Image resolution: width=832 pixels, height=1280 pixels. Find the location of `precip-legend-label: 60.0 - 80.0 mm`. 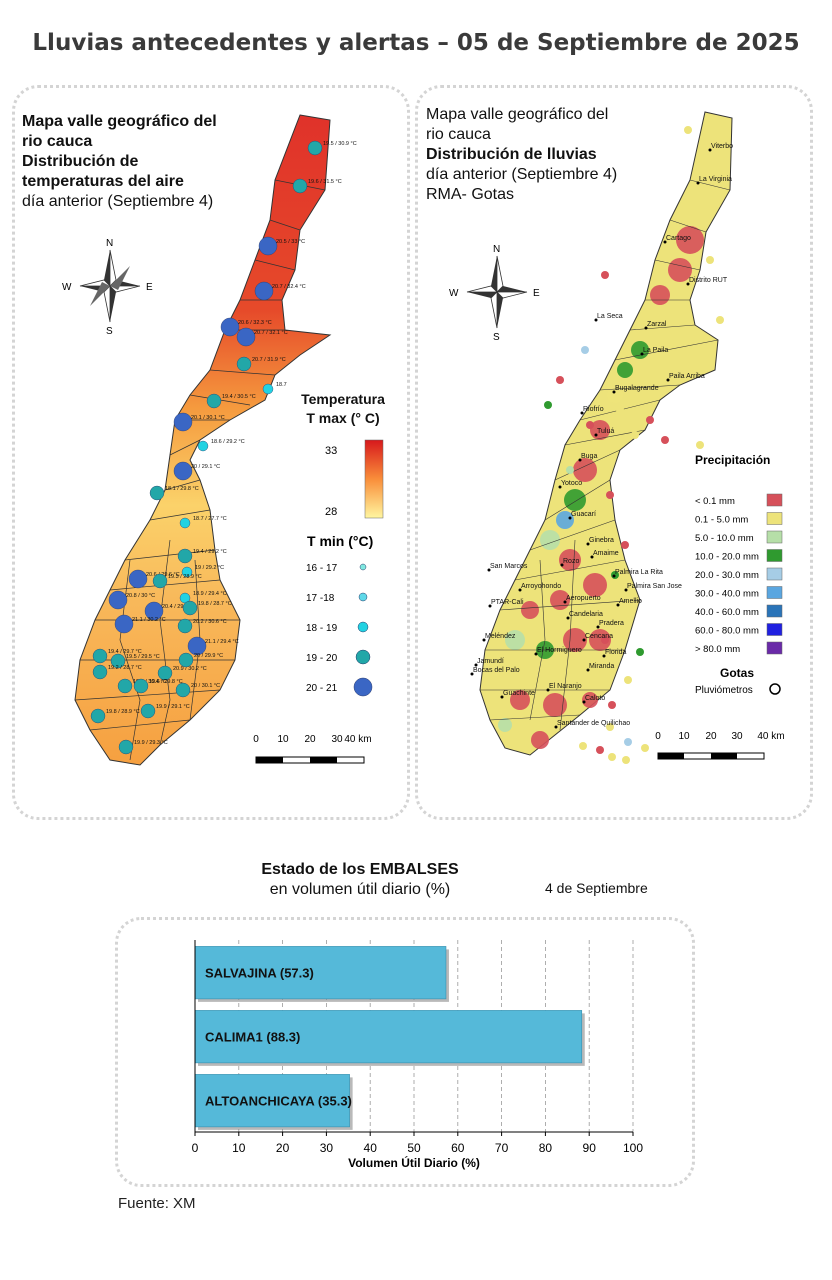

precip-legend-label: 60.0 - 80.0 mm is located at coordinates (727, 631).